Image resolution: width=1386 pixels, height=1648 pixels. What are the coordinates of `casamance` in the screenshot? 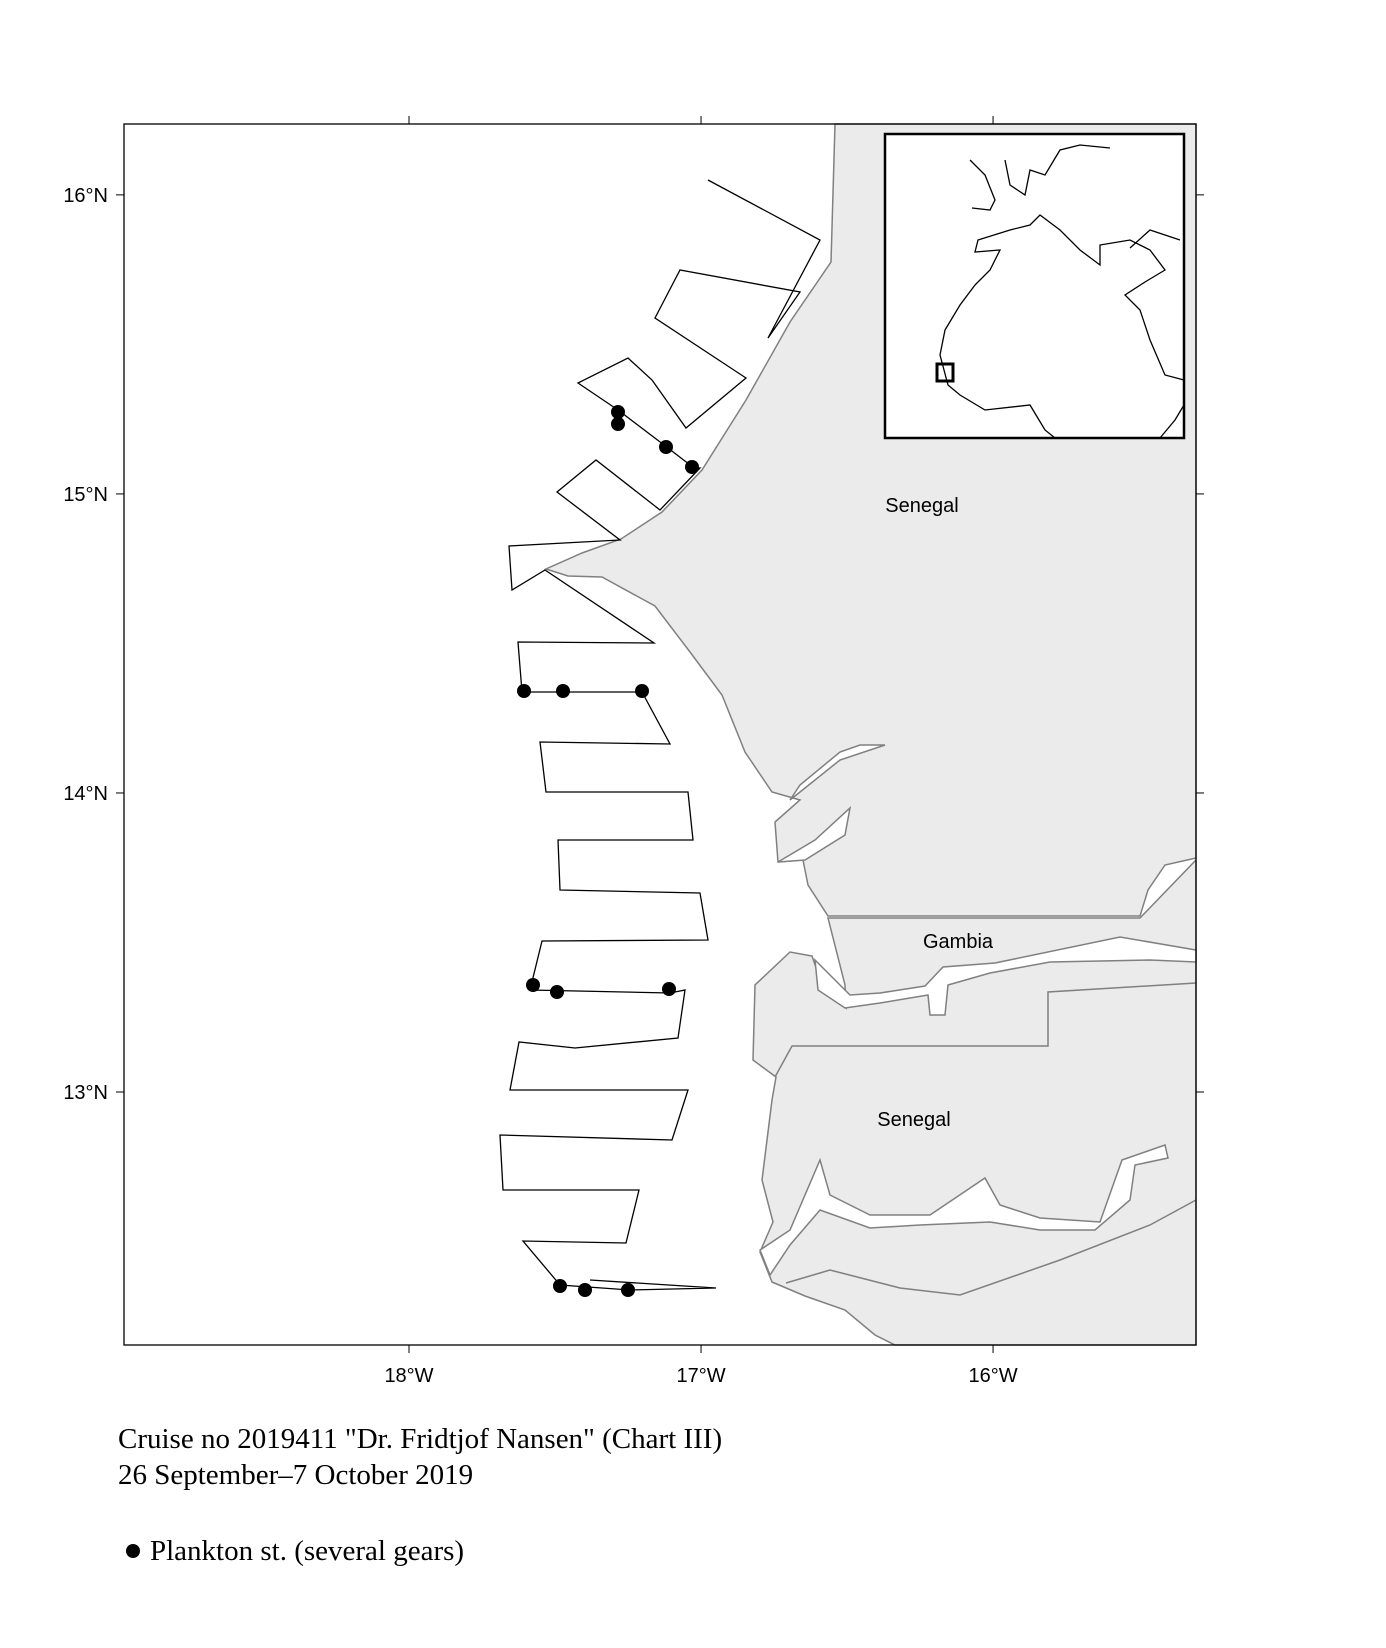 It's located at (964, 1210).